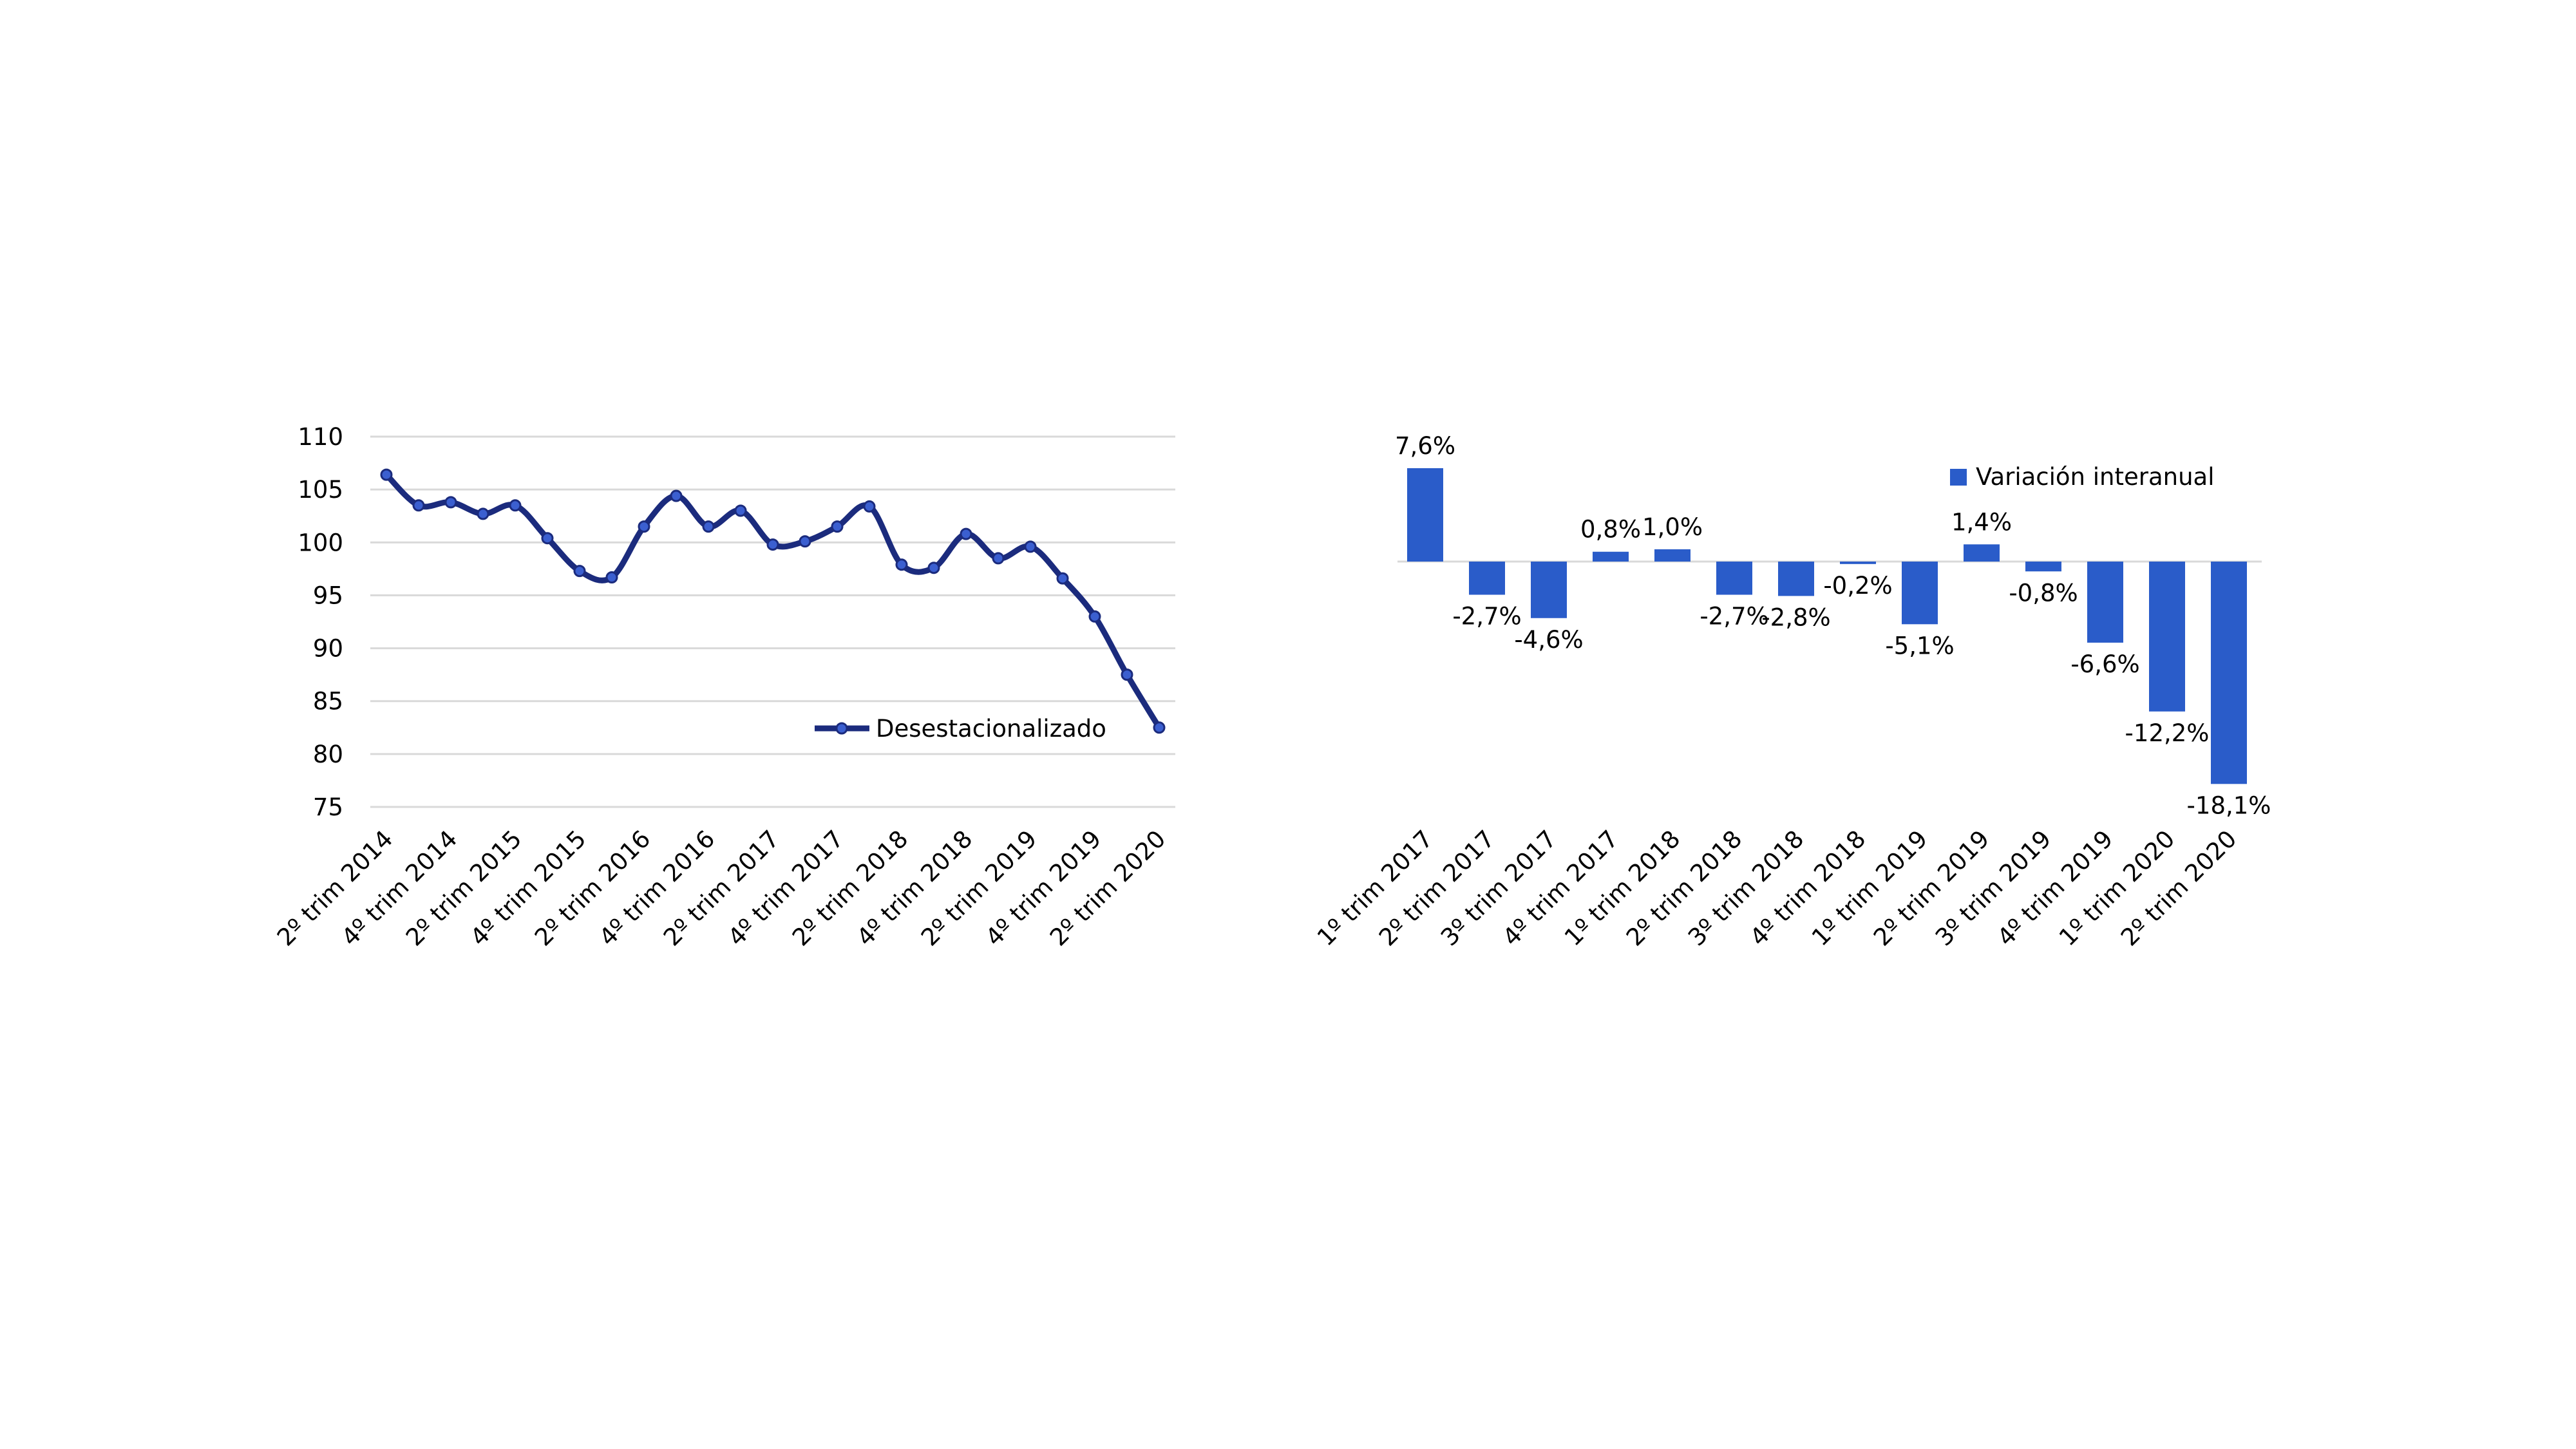 This screenshot has width=2576, height=1449. I want to click on point-4-trim-2015, so click(579, 571).